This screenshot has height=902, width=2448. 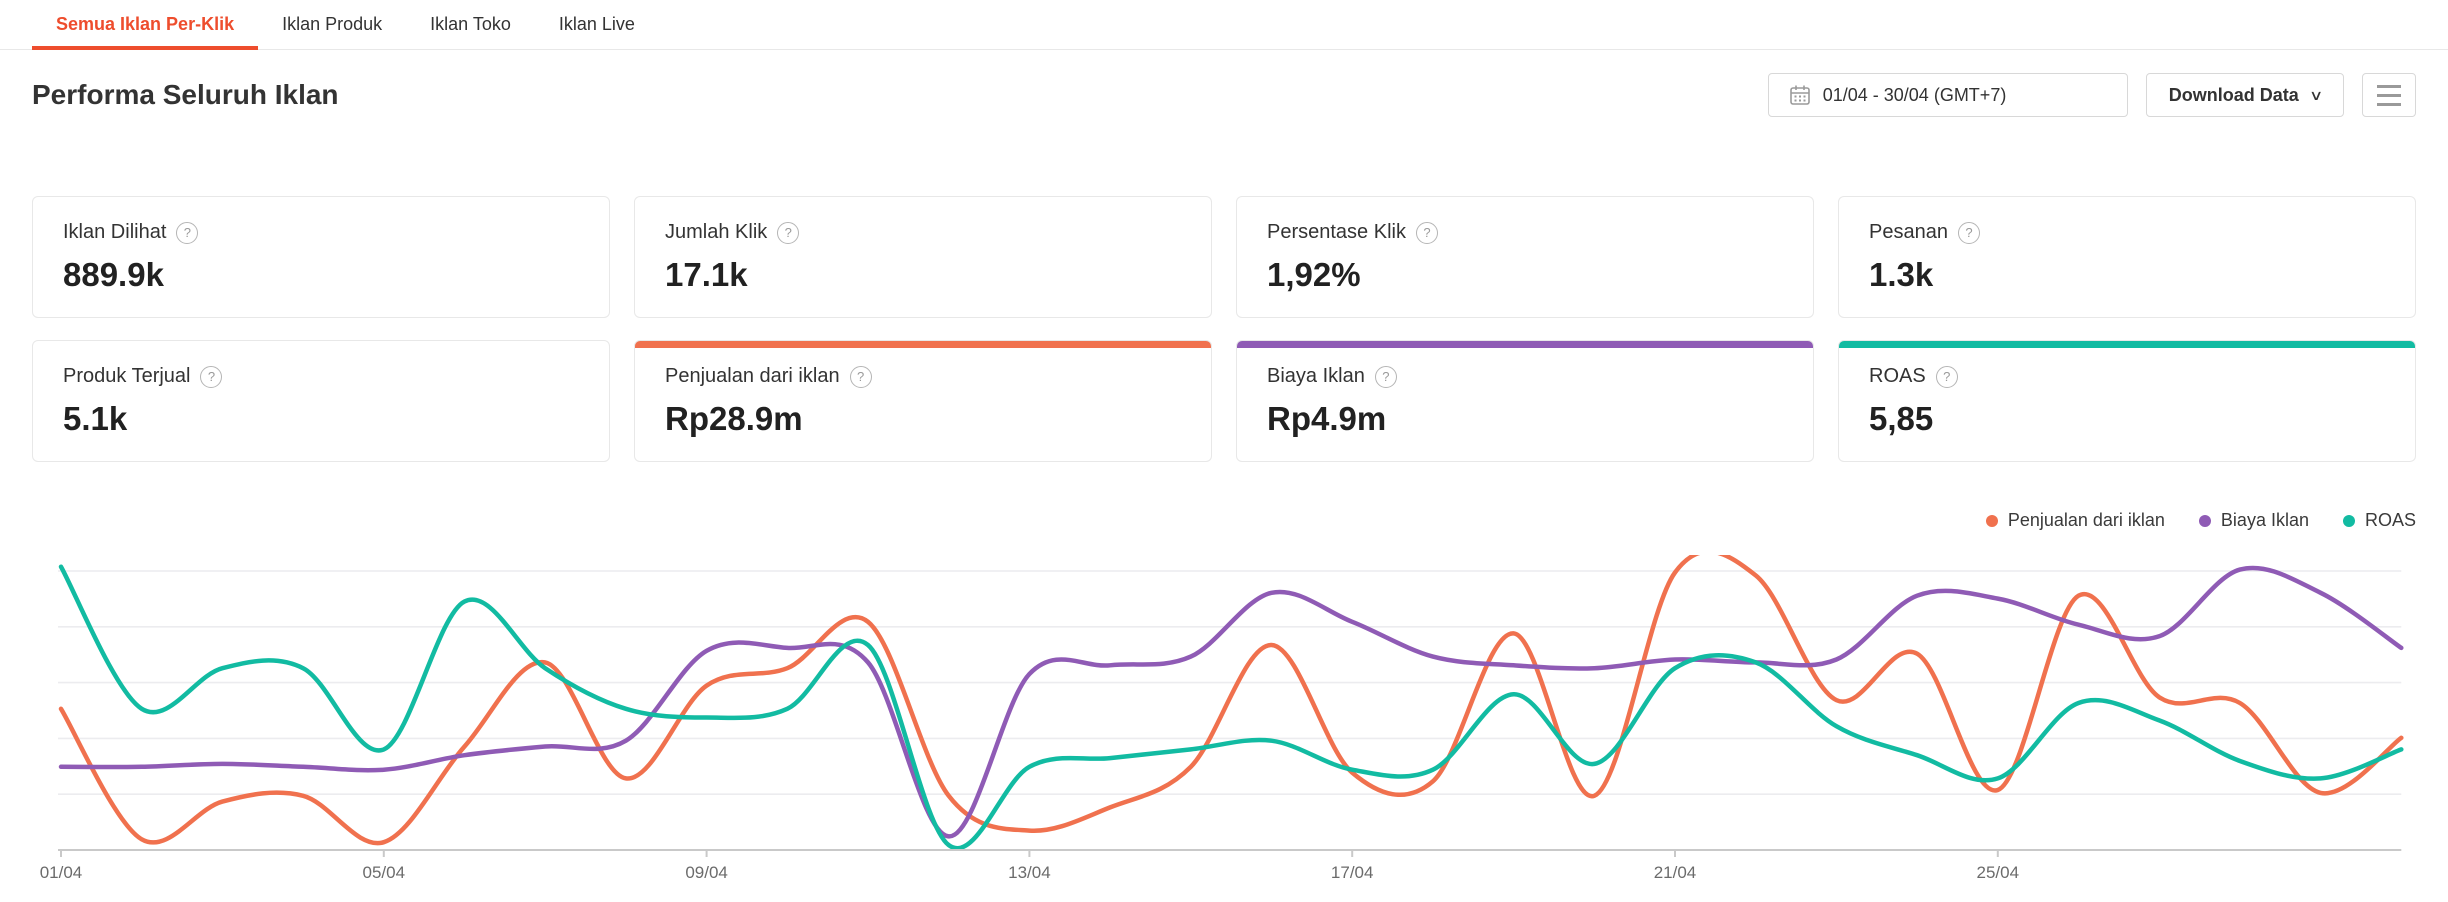 I want to click on card-persentase-klik: Persentase Klik ? 1,92%, so click(x=1525, y=257).